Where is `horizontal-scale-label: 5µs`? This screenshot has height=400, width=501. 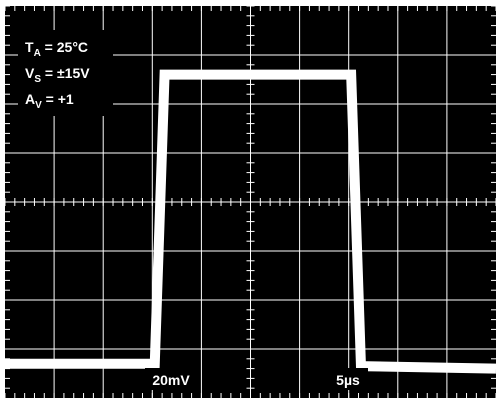 horizontal-scale-label: 5µs is located at coordinates (348, 380).